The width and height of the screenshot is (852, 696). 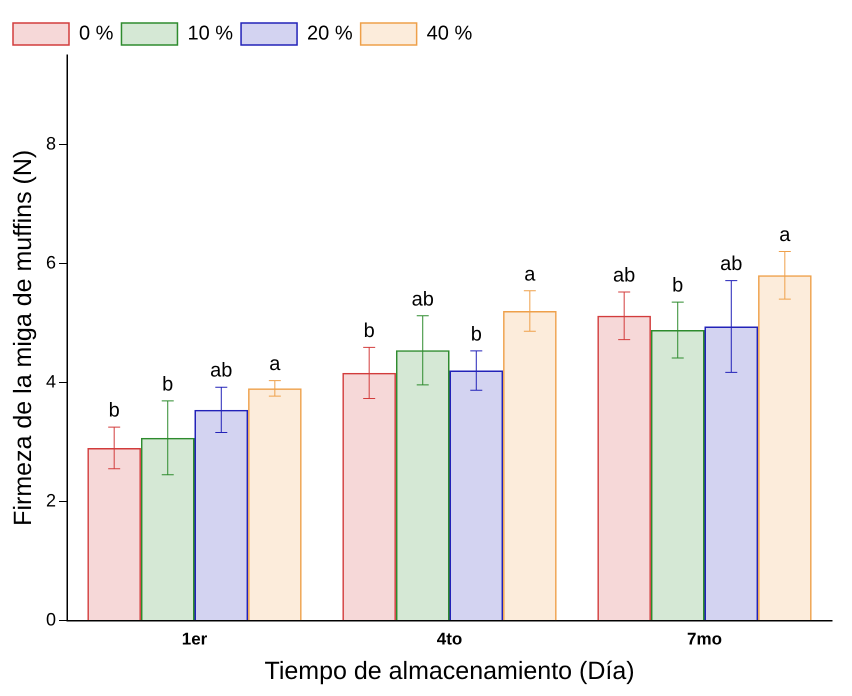 What do you see at coordinates (51, 620) in the screenshot?
I see `y-tick-label: 0` at bounding box center [51, 620].